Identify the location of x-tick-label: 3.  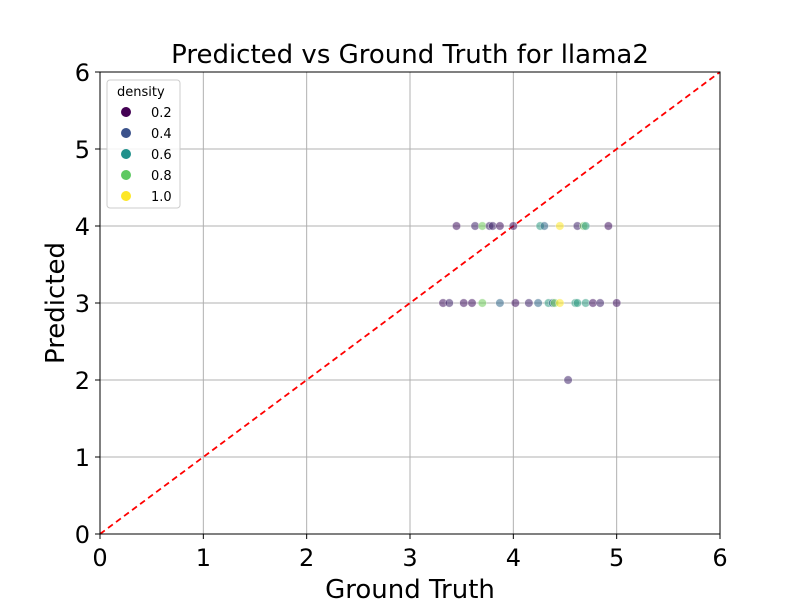
(409, 558).